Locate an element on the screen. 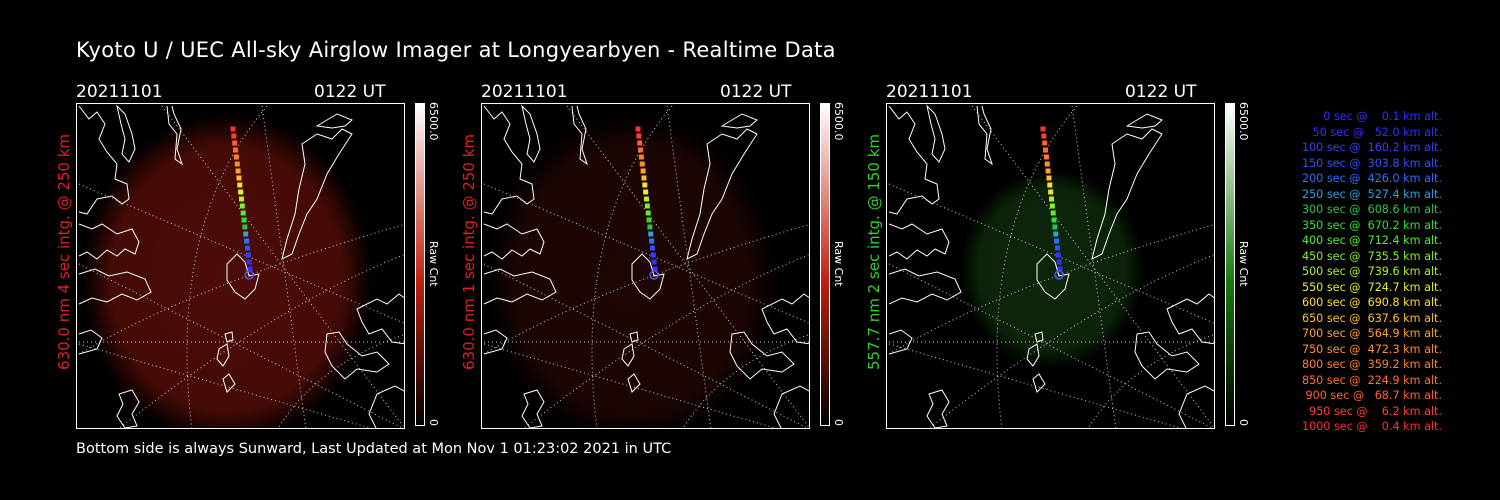 The image size is (1500, 500). panel-2-cbar-unit: Raw Cnt is located at coordinates (838, 264).